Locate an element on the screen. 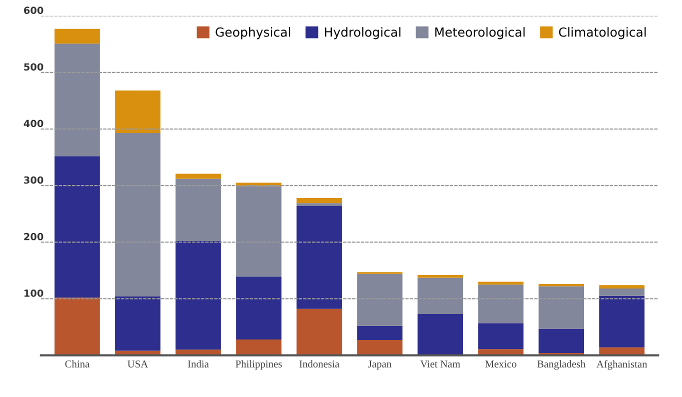 This screenshot has width=682, height=397. x-tick-label: Viet Nam is located at coordinates (440, 364).